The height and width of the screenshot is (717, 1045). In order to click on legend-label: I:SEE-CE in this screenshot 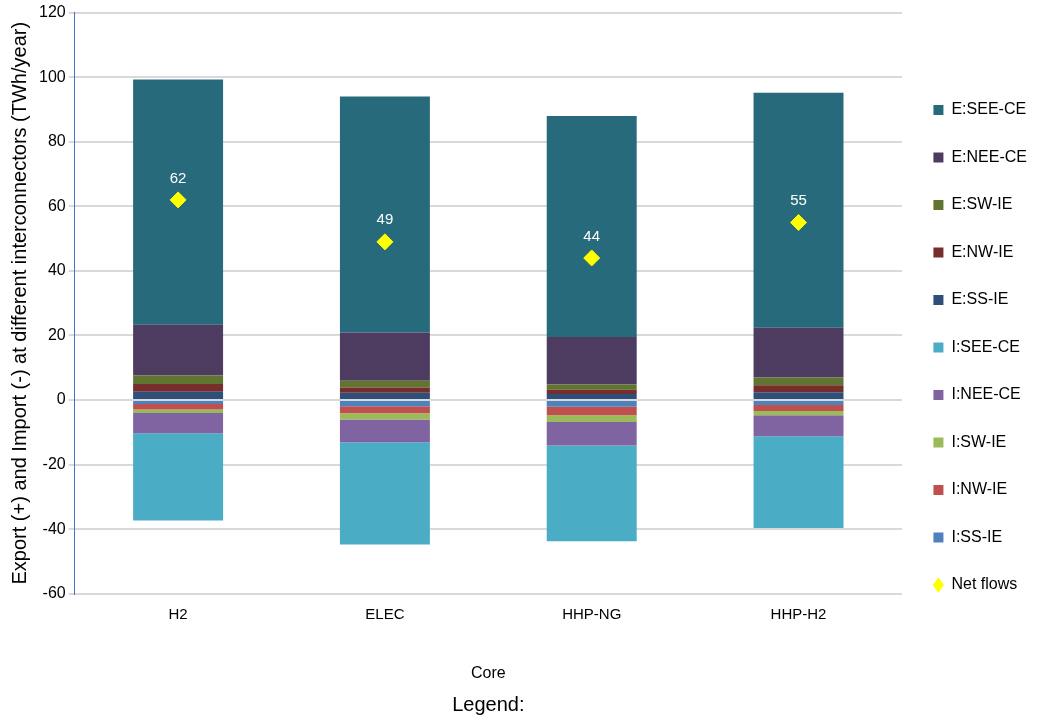, I will do `click(985, 346)`.